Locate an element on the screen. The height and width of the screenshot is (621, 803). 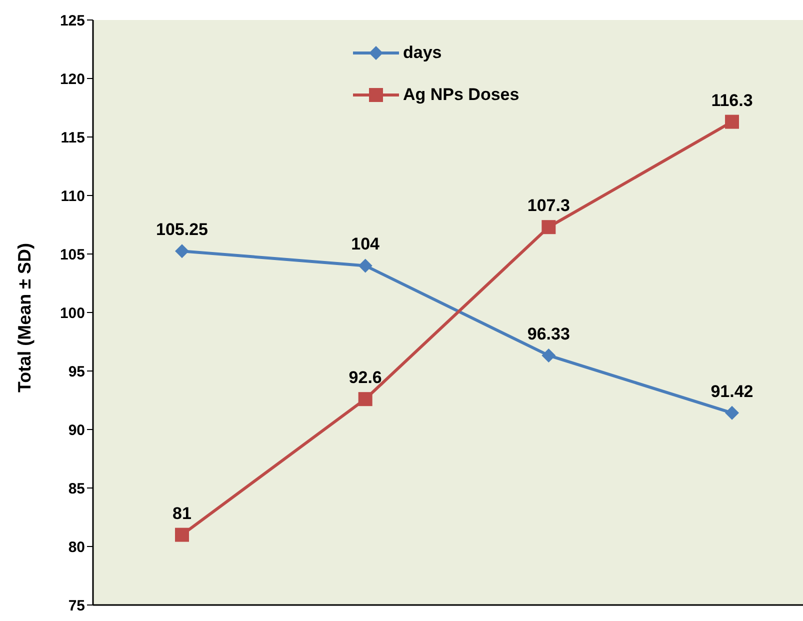
y-tick-label: 105 is located at coordinates (72, 255).